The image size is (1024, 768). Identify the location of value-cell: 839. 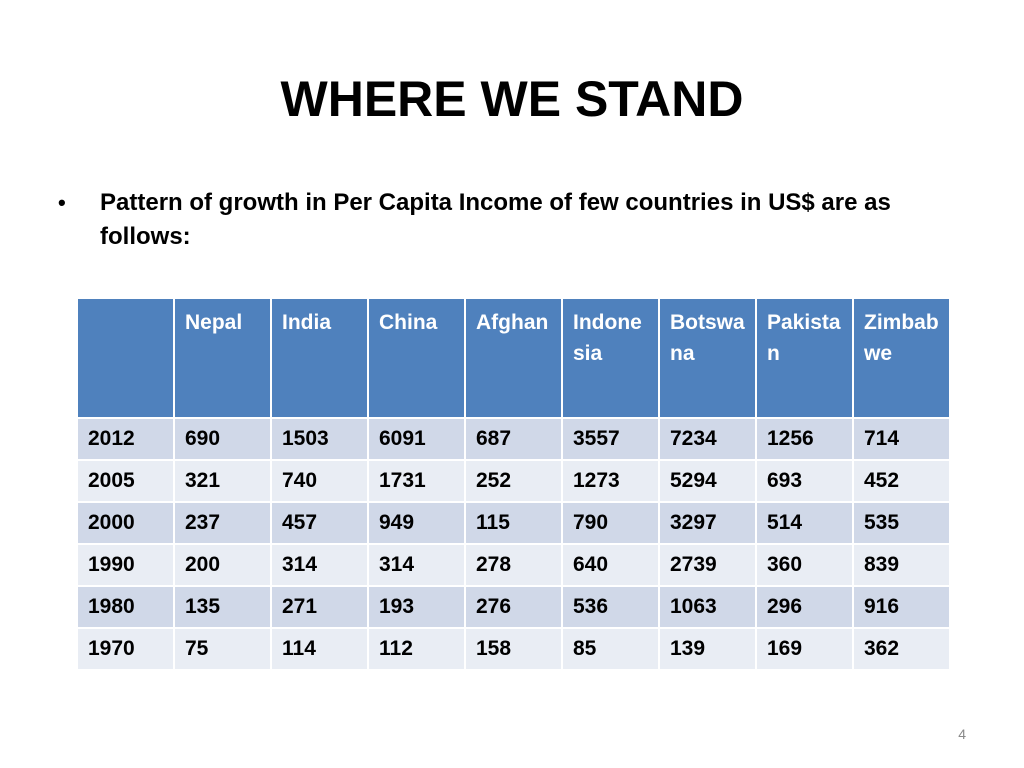
(901, 565).